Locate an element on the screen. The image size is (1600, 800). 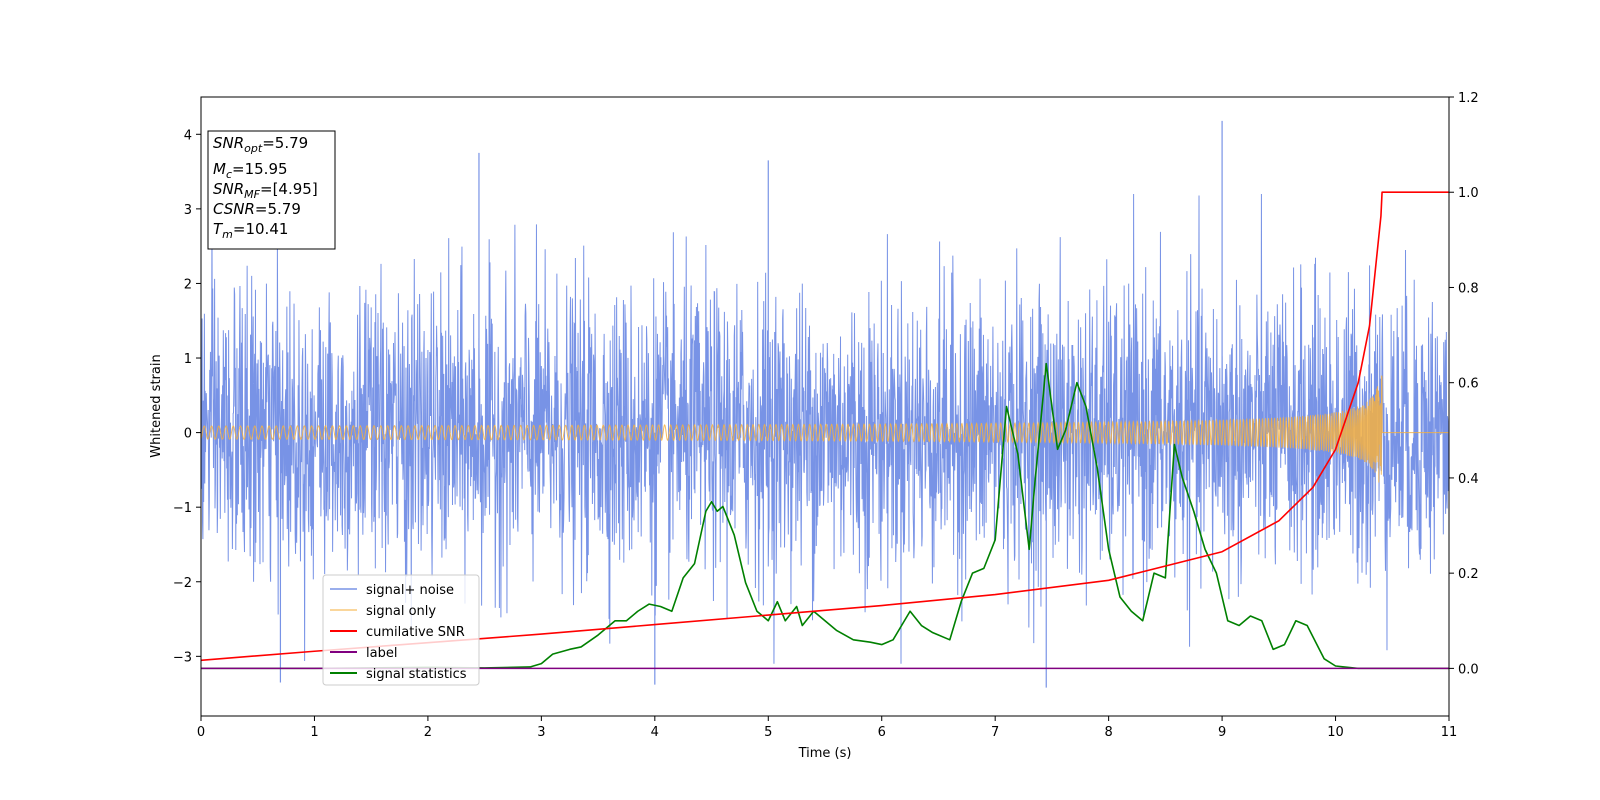
annotation-line: Mc=15.95 is located at coordinates (250, 170).